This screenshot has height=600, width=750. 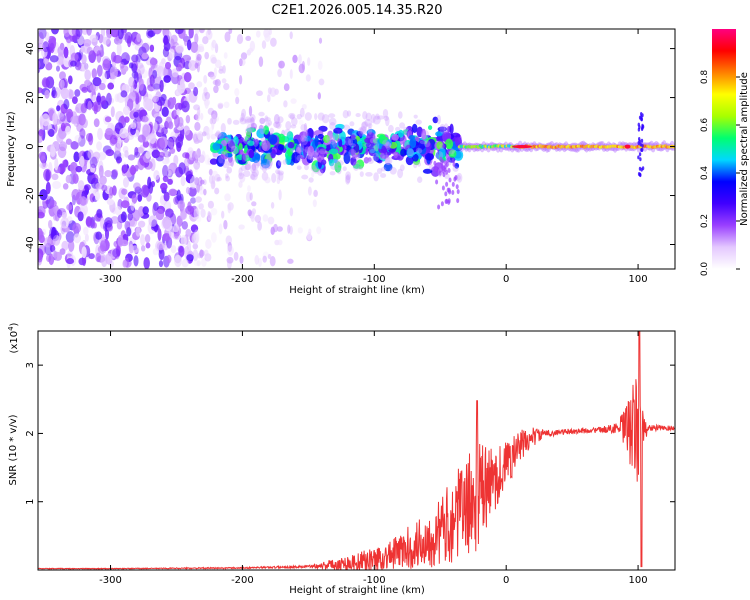 What do you see at coordinates (11, 149) in the screenshot?
I see `spectrogram-y-label: Frequency (Hz)` at bounding box center [11, 149].